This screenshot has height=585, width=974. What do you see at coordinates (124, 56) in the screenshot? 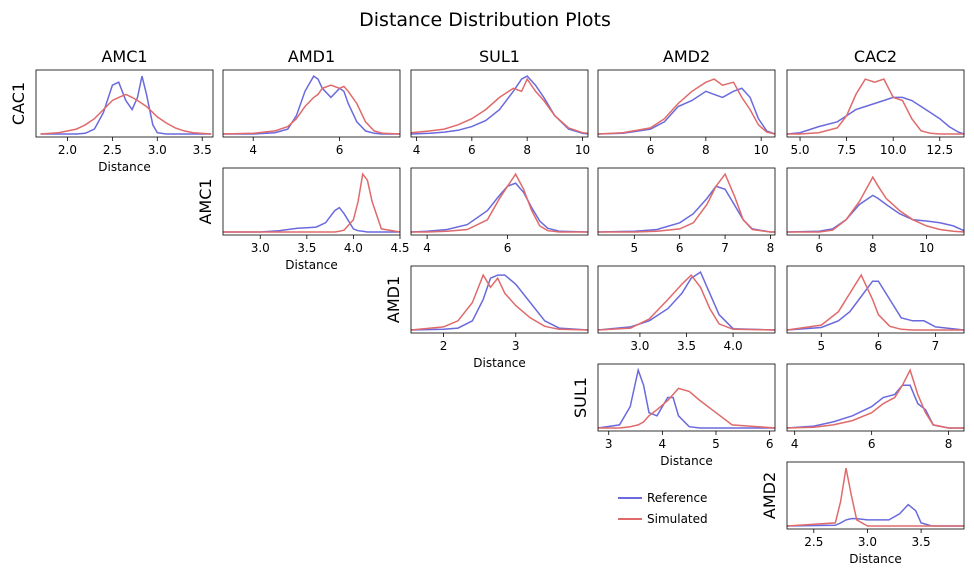
I see `column-title: AMC1` at bounding box center [124, 56].